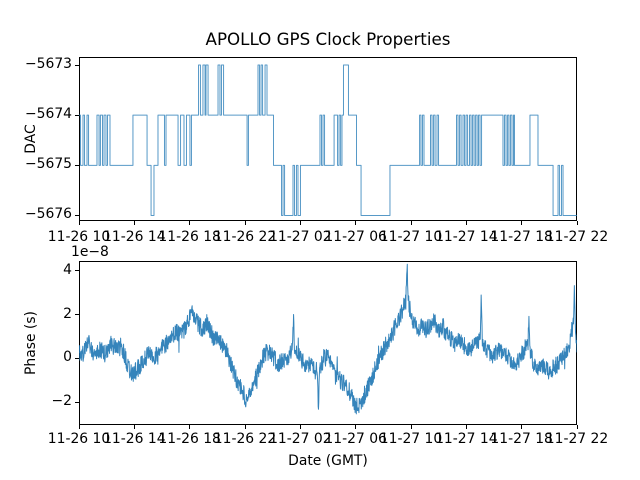  I want to click on y-tick-label: −5674, so click(48, 114).